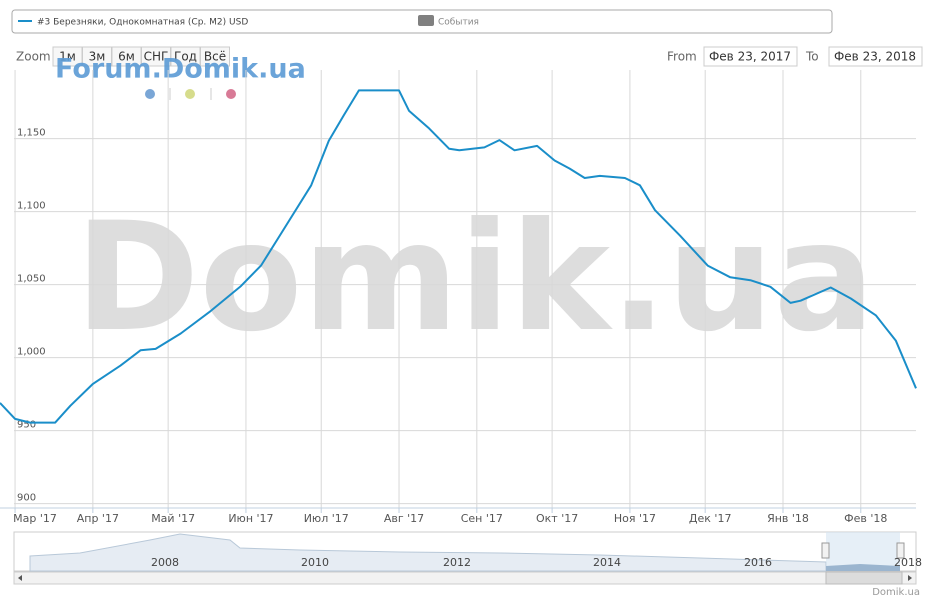 Image resolution: width=931 pixels, height=600 pixels. What do you see at coordinates (812, 57) in the screenshot?
I see `to-label: To` at bounding box center [812, 57].